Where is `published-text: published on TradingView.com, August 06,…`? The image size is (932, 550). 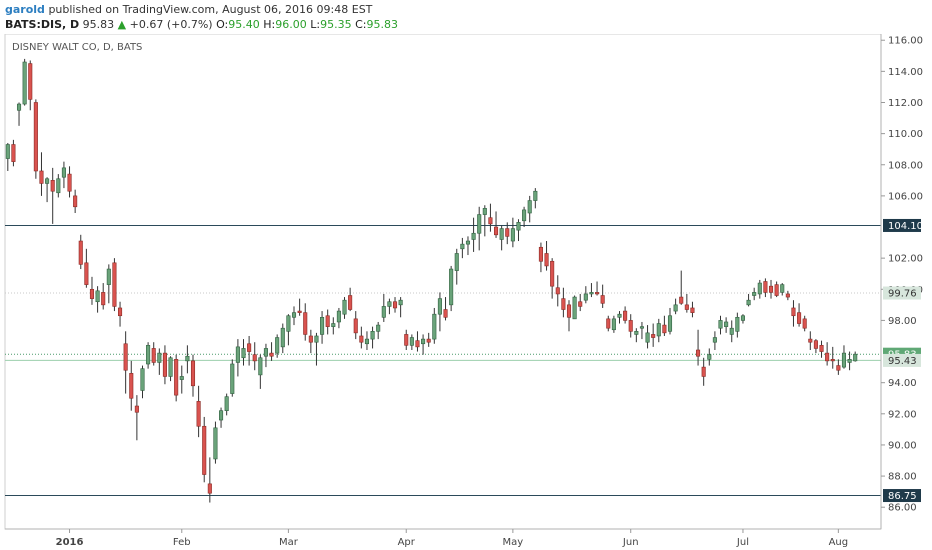 published-text: published on TradingView.com, August 06,… is located at coordinates (210, 9).